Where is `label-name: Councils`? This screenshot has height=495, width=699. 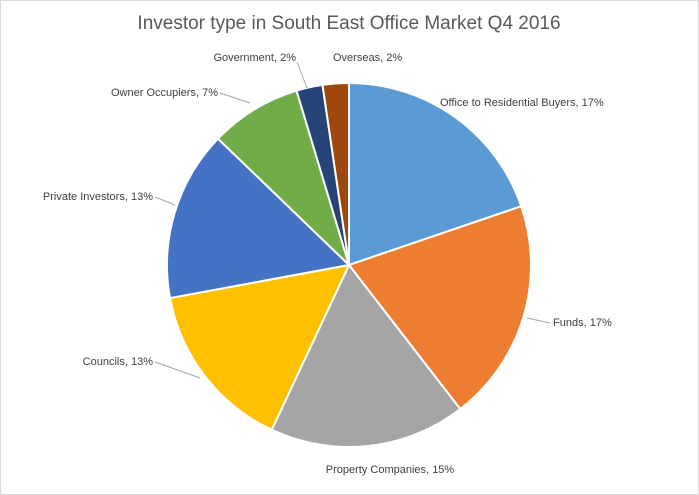 label-name: Councils is located at coordinates (104, 362).